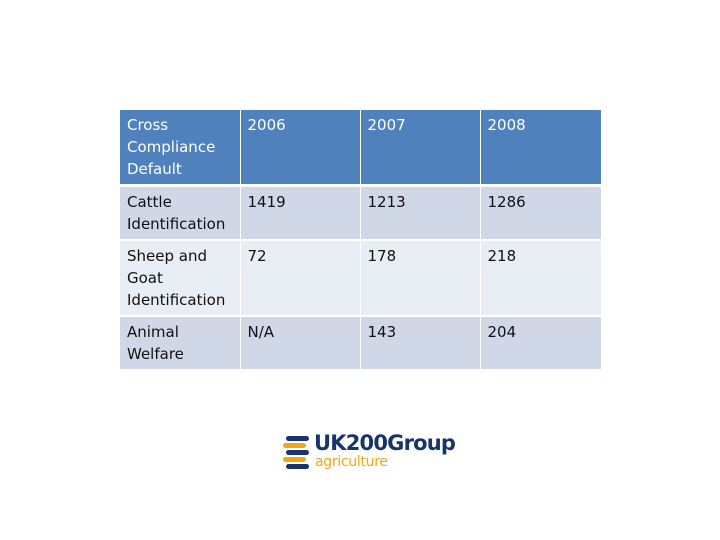 This screenshot has height=540, width=720. Describe the element at coordinates (420, 213) in the screenshot. I see `value-cell: 1213` at that location.